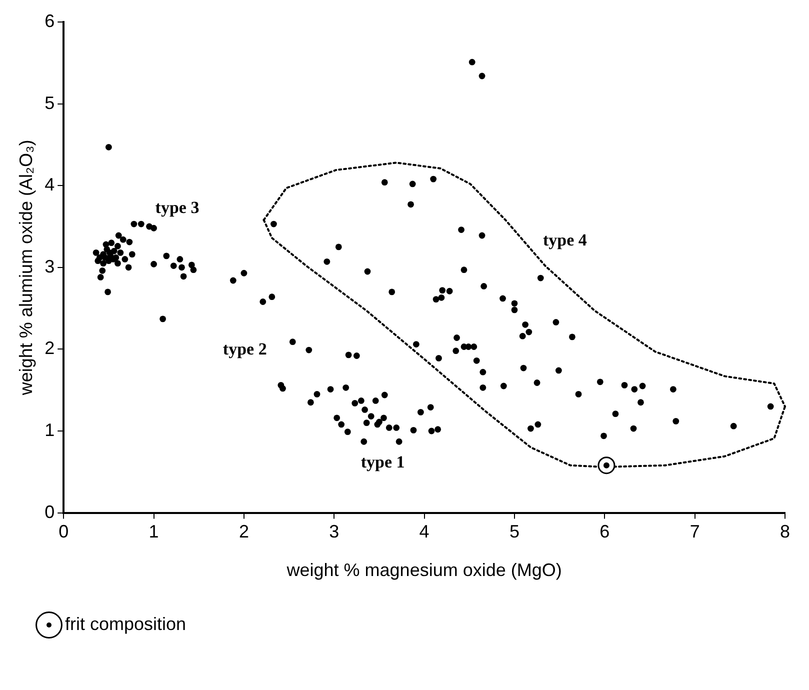 The image size is (809, 690). I want to click on y-tick-label: 6, so click(49, 20).